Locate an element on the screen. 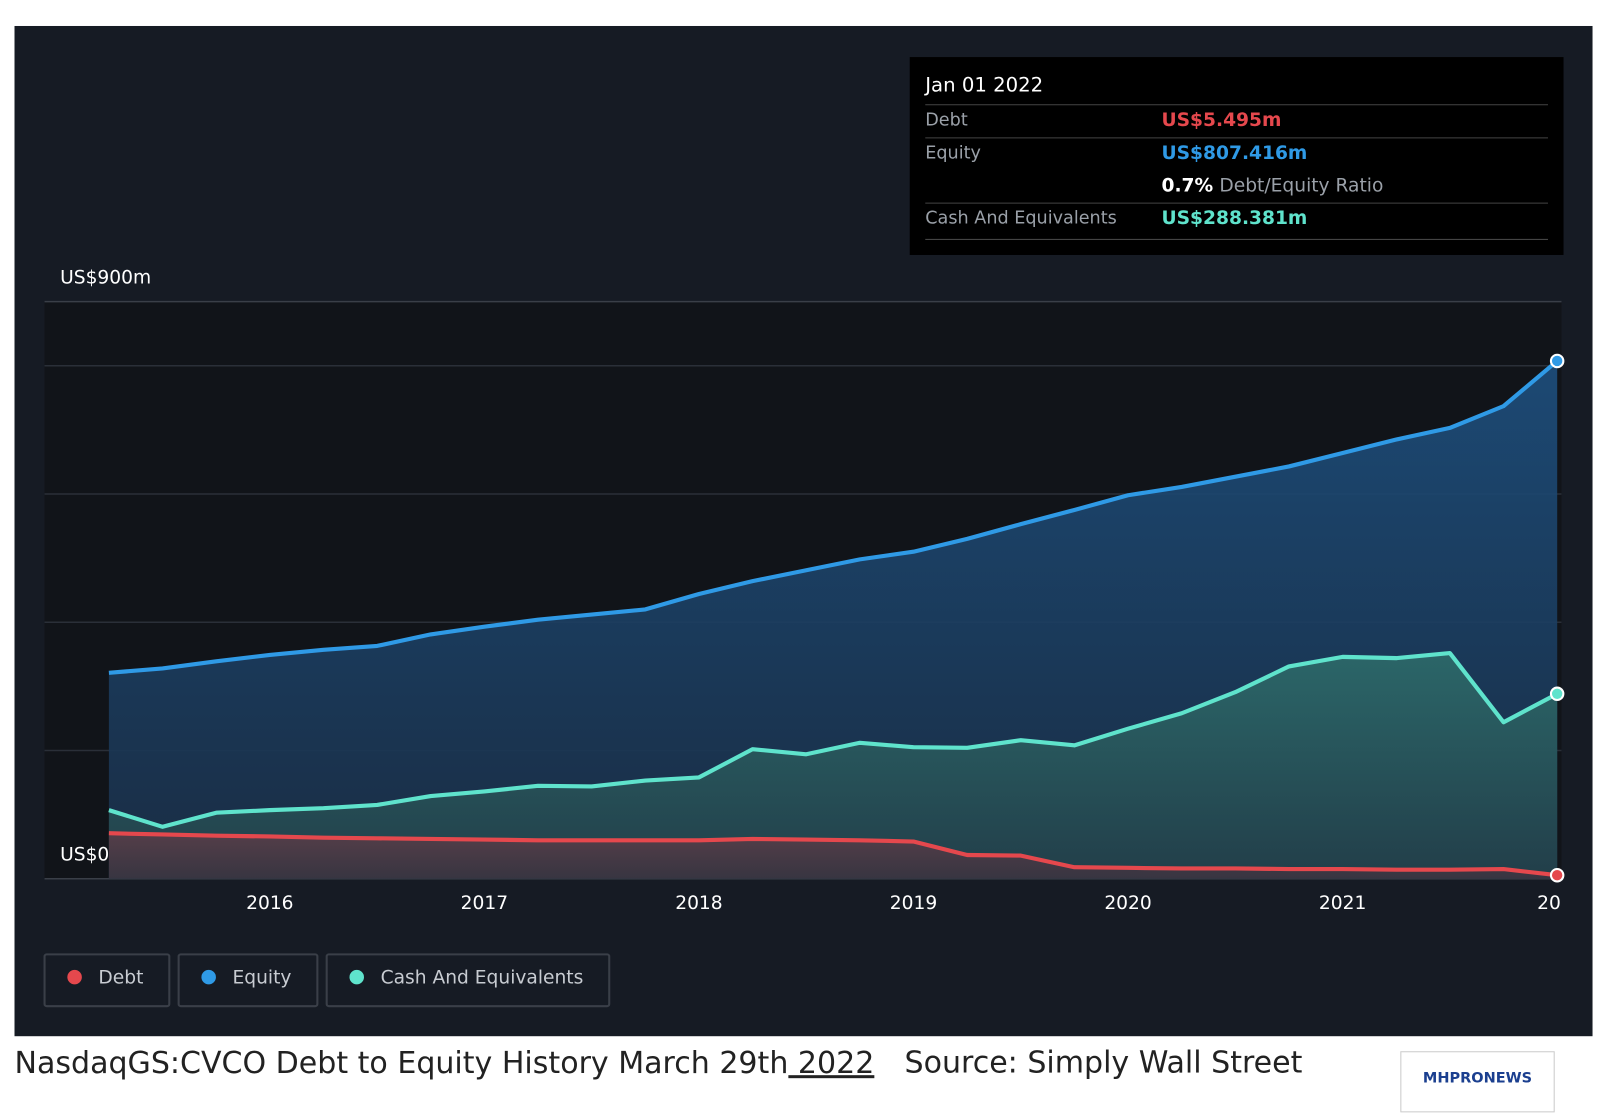 This screenshot has height=1114, width=1606. tooltip-title: Jan 01 2022 is located at coordinates (983, 85).